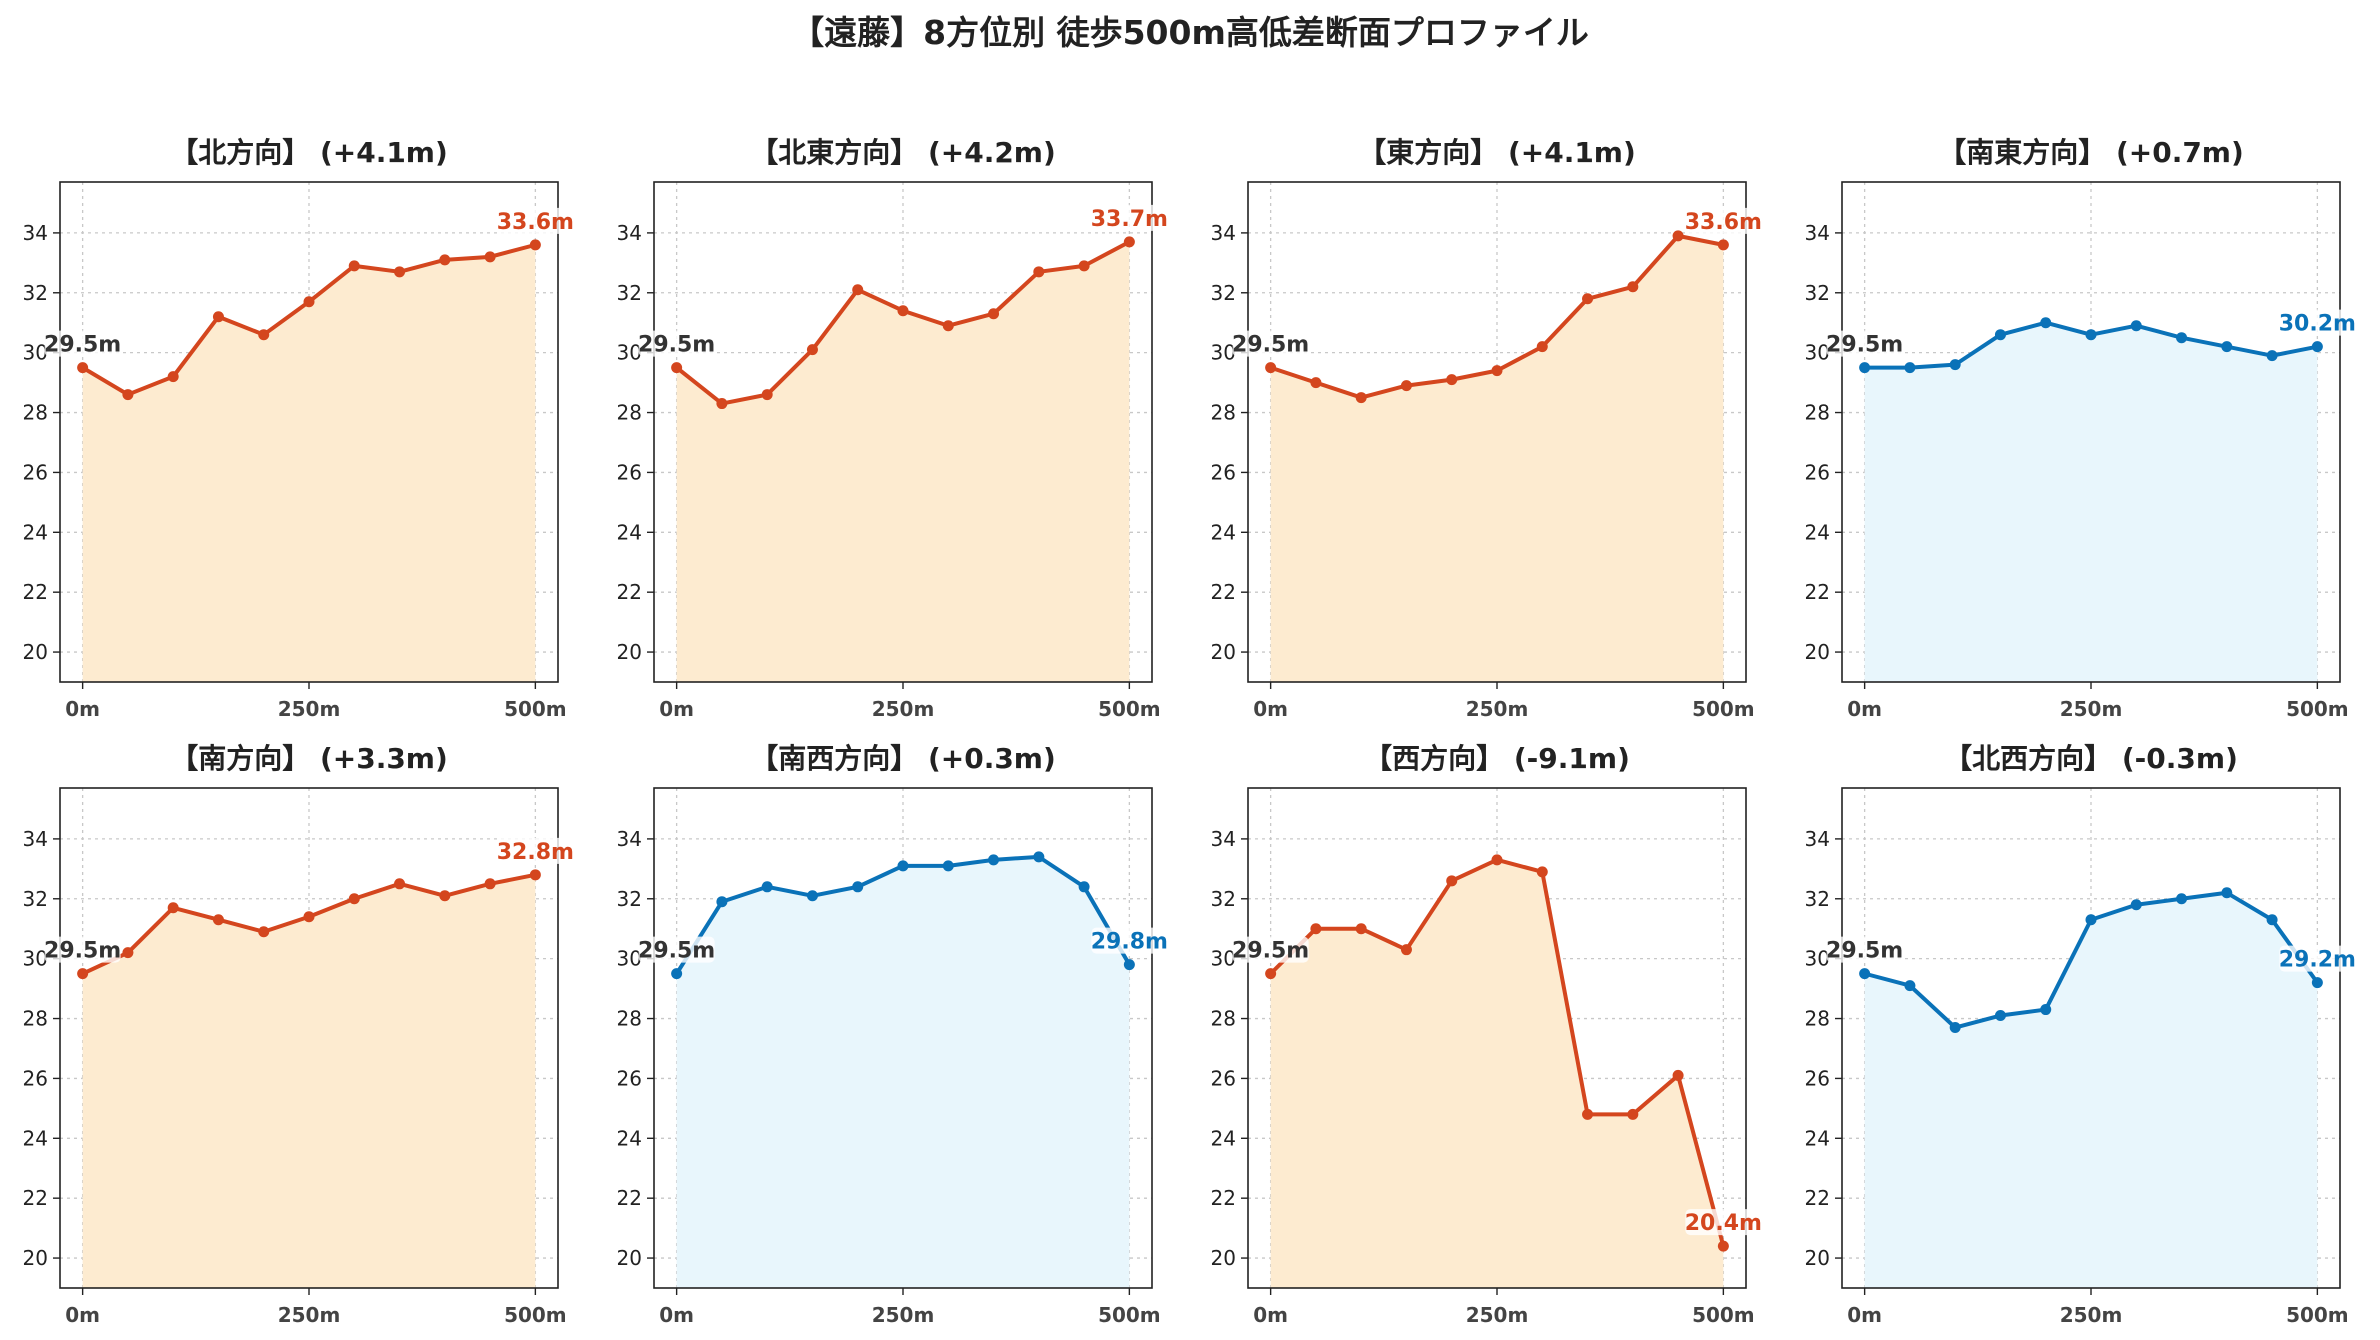 The image size is (2380, 1340). Describe the element at coordinates (1129, 219) in the screenshot. I see `end-value-label: 33.7m` at that location.